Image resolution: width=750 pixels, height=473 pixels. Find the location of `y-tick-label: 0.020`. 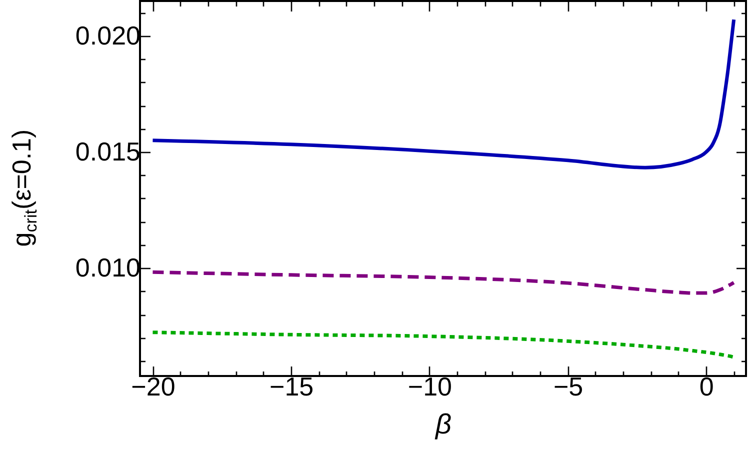

y-tick-label: 0.020 is located at coordinates (107, 35).